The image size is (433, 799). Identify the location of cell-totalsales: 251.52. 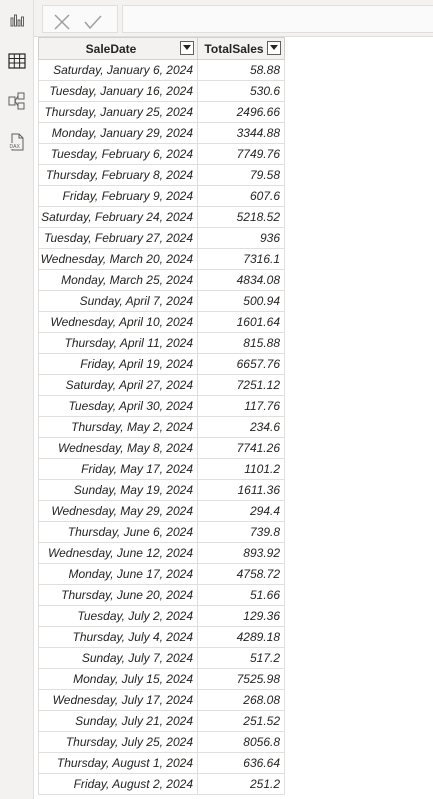
(241, 721).